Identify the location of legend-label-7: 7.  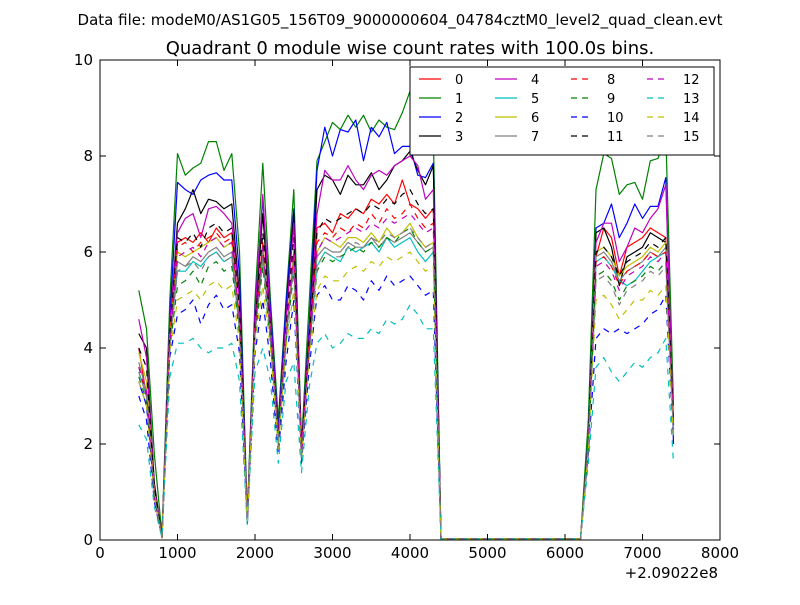
(535, 137).